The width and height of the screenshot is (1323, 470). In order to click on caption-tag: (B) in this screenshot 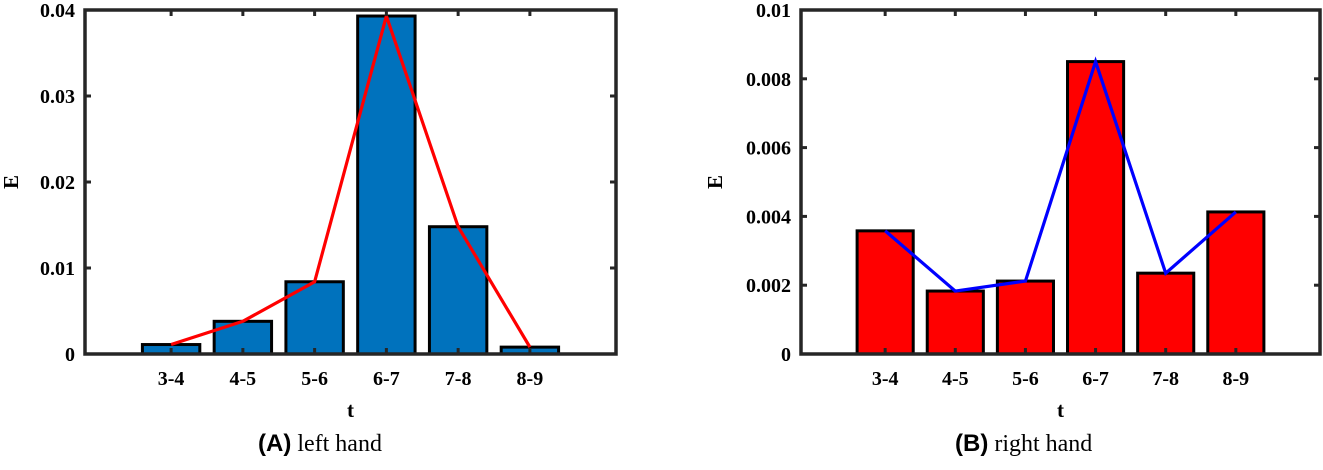, I will do `click(972, 443)`.